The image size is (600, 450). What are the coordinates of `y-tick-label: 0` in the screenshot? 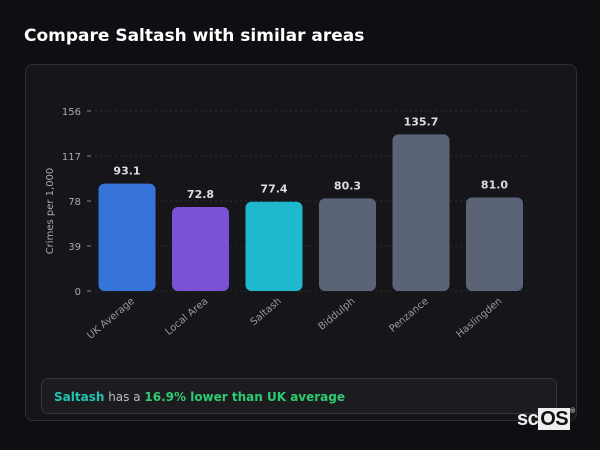 It's located at (78, 292).